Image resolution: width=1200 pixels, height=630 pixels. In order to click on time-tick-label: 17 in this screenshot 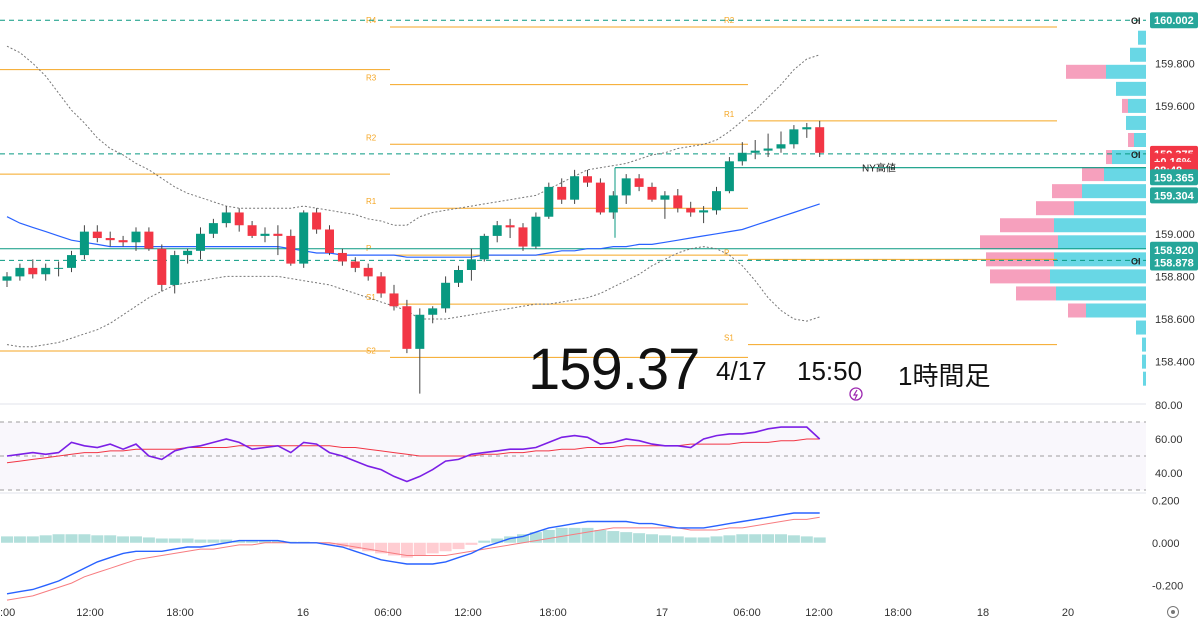, I will do `click(662, 613)`.